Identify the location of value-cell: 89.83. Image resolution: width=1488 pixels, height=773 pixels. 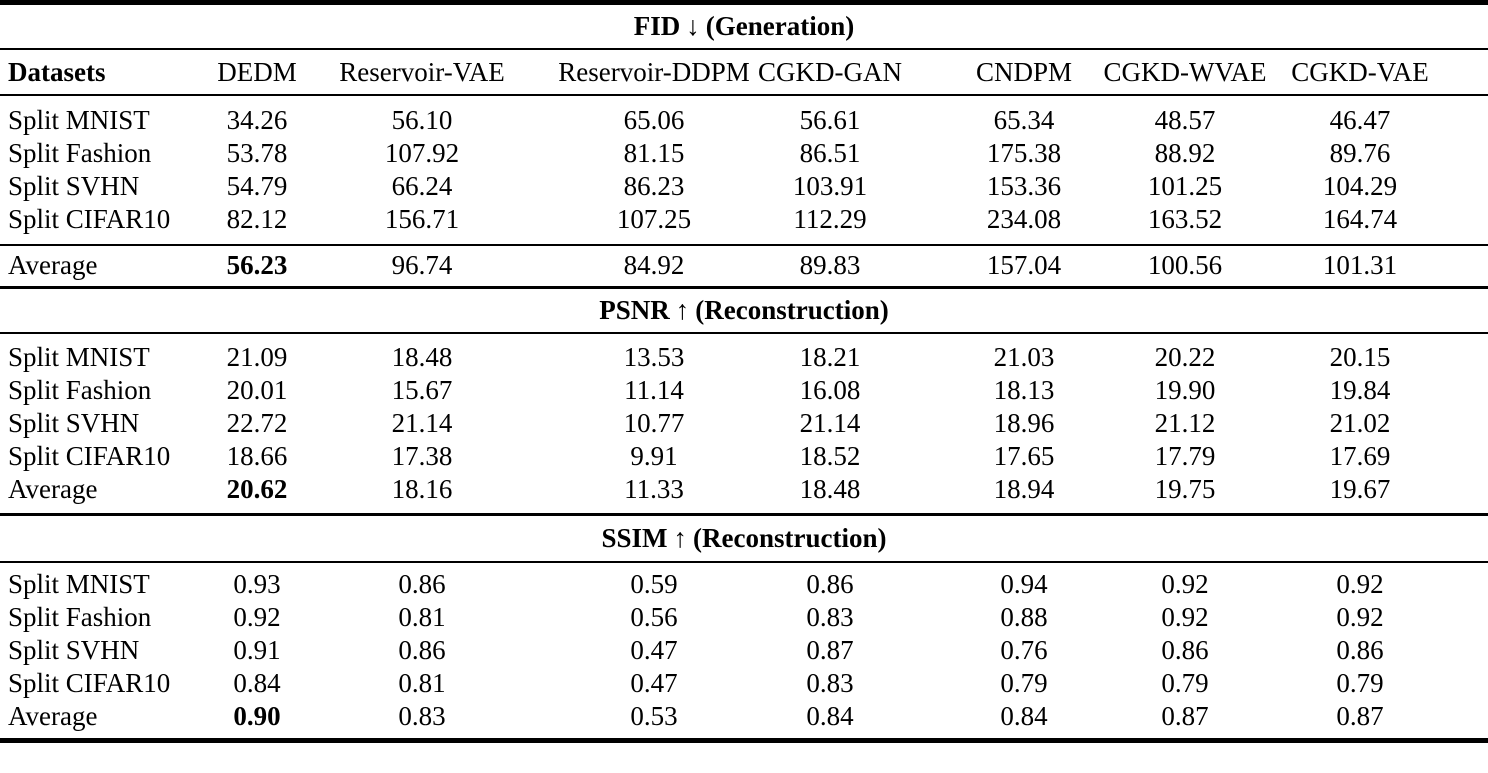
(830, 265).